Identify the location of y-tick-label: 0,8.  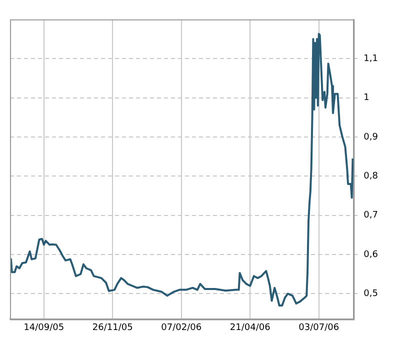
(371, 177).